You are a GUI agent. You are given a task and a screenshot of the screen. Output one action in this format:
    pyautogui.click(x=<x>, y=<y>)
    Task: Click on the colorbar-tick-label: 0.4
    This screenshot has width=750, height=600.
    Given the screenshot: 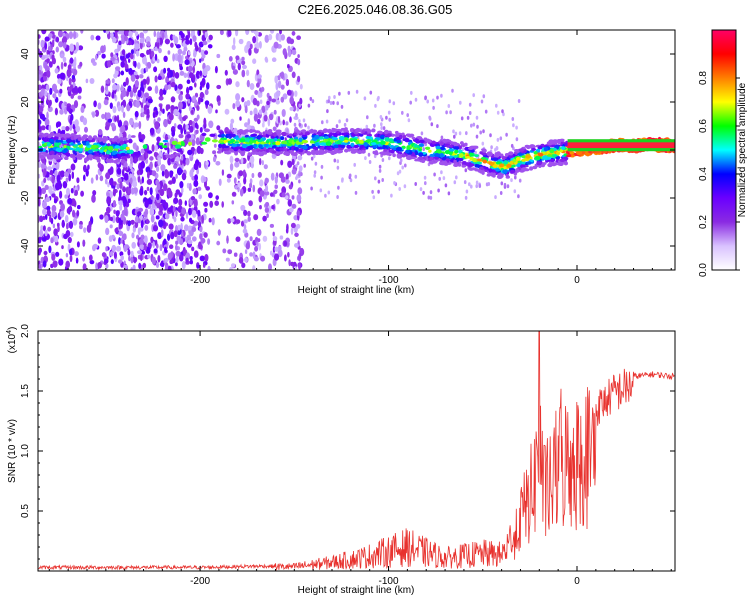 What is the action you would take?
    pyautogui.click(x=703, y=174)
    